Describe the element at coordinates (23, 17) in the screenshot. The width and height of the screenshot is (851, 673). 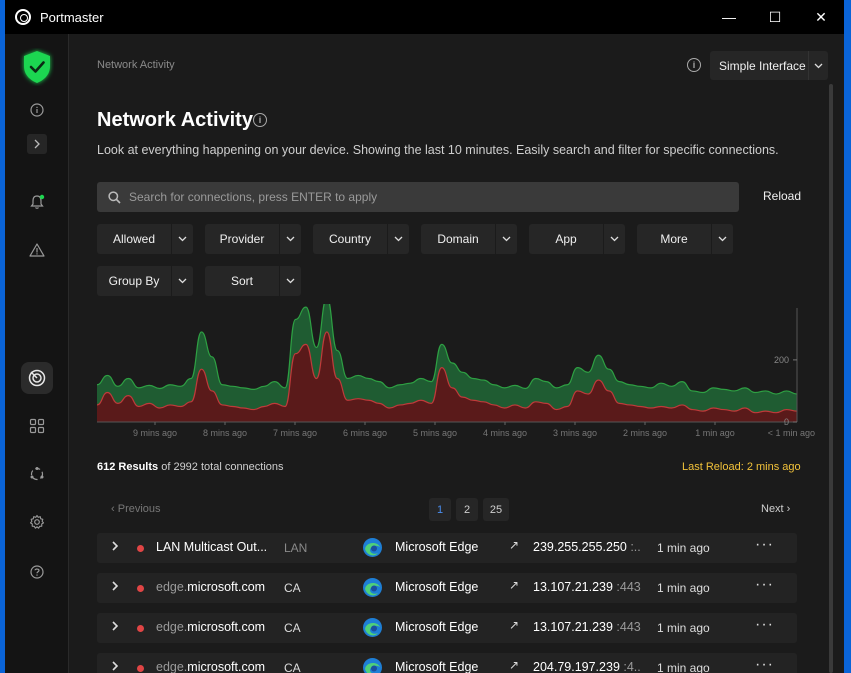
I see `portmaster-logo-icon` at that location.